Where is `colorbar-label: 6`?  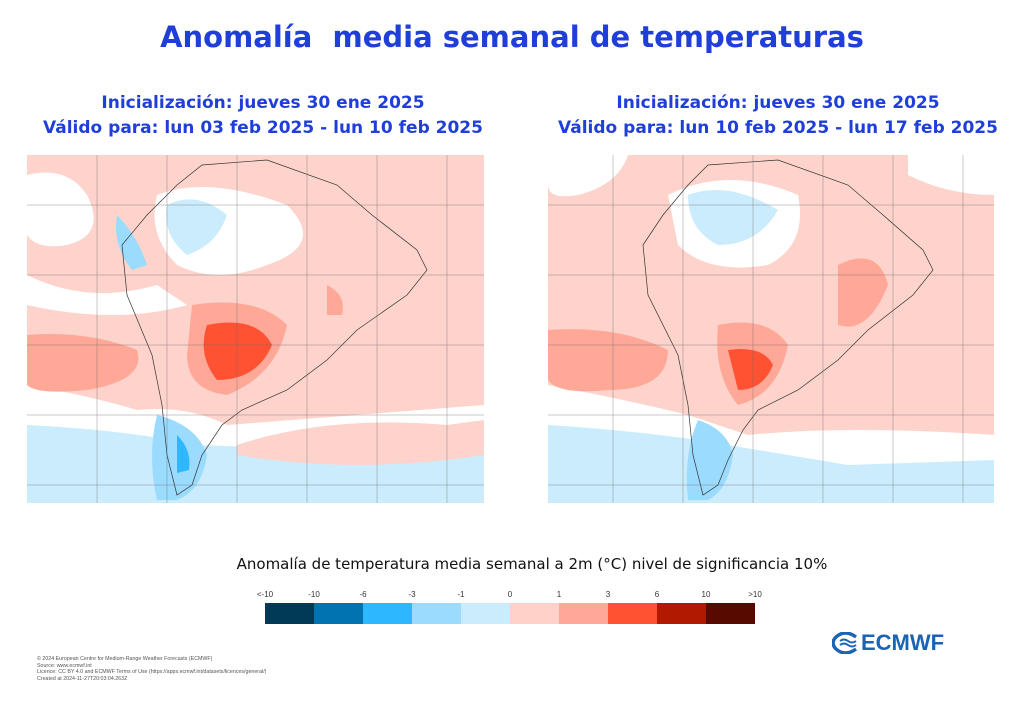
colorbar-label: 6 is located at coordinates (657, 594).